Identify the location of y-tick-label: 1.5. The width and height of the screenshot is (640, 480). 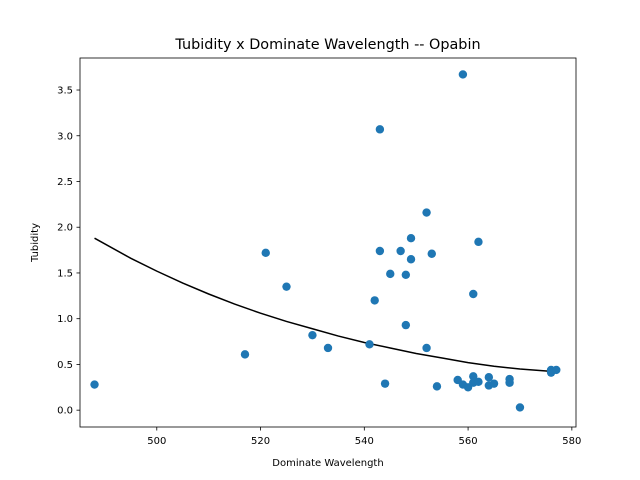
(65, 273).